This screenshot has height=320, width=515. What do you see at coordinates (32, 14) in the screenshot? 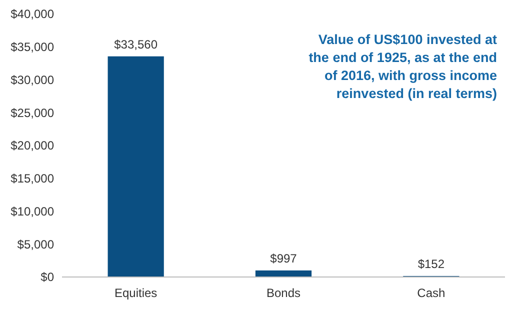
I see `y-tick-label: $40,000` at bounding box center [32, 14].